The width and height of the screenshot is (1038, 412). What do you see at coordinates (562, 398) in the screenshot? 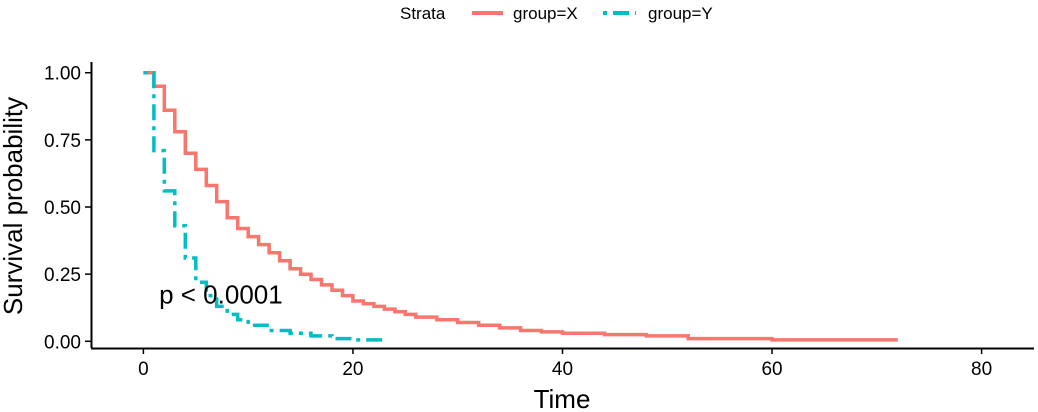
I see `x-axis-title: Time` at bounding box center [562, 398].